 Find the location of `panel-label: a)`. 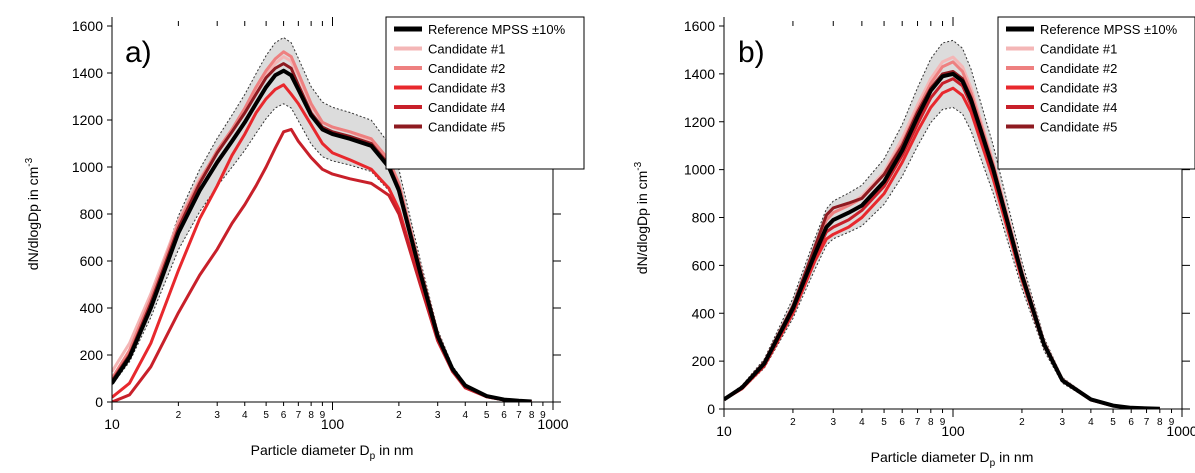

panel-label: a) is located at coordinates (138, 52).